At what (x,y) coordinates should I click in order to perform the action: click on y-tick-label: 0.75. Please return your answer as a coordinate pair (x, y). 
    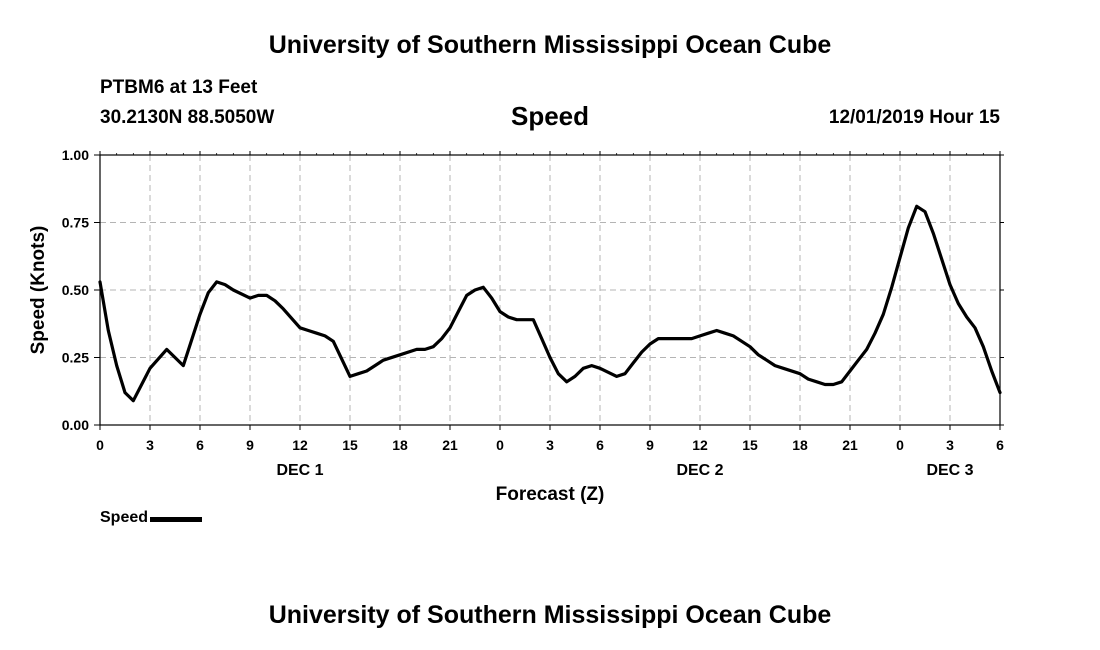
    Looking at the image, I should click on (75, 223).